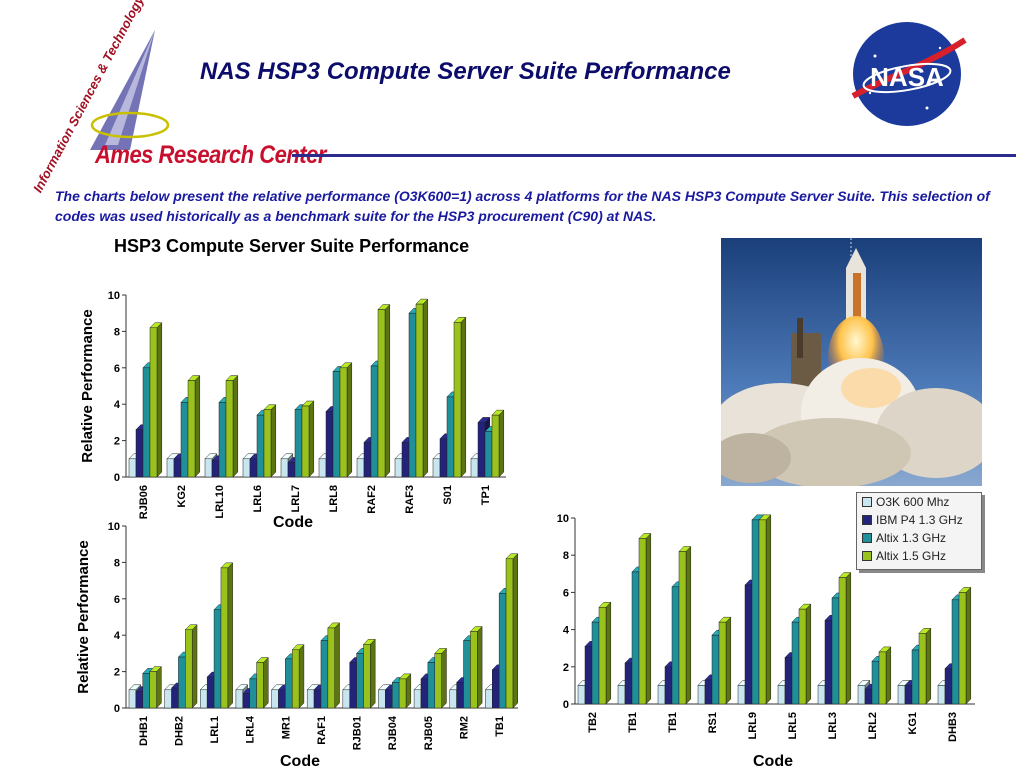 The image size is (1024, 768). What do you see at coordinates (465, 727) in the screenshot?
I see `x-tick-label: RM2` at bounding box center [465, 727].